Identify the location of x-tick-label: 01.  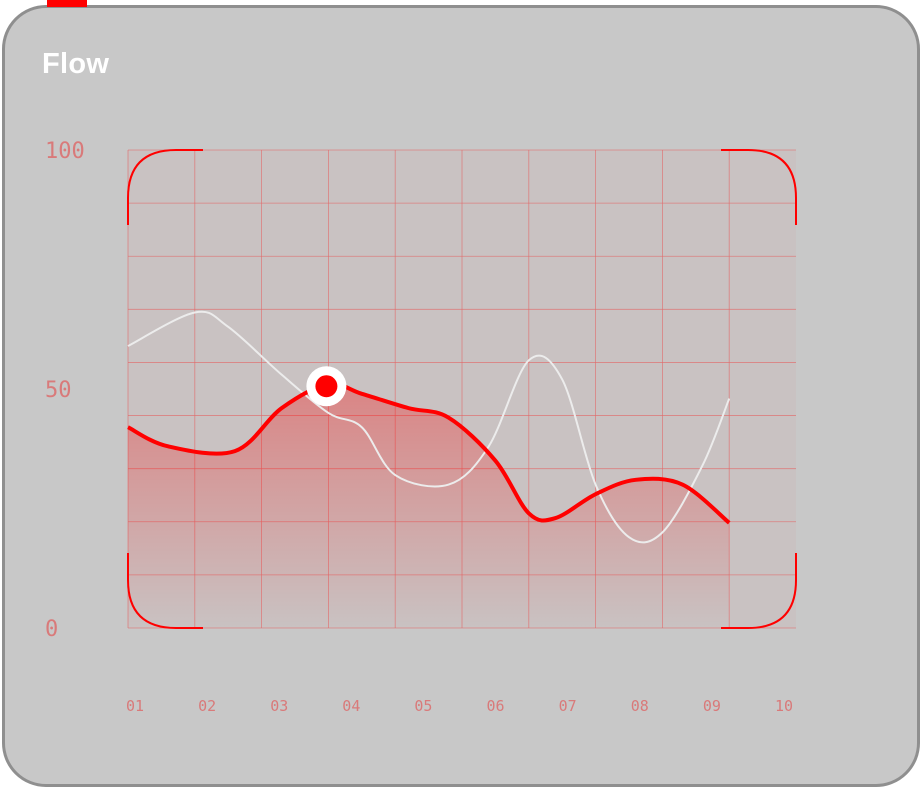
(135, 706).